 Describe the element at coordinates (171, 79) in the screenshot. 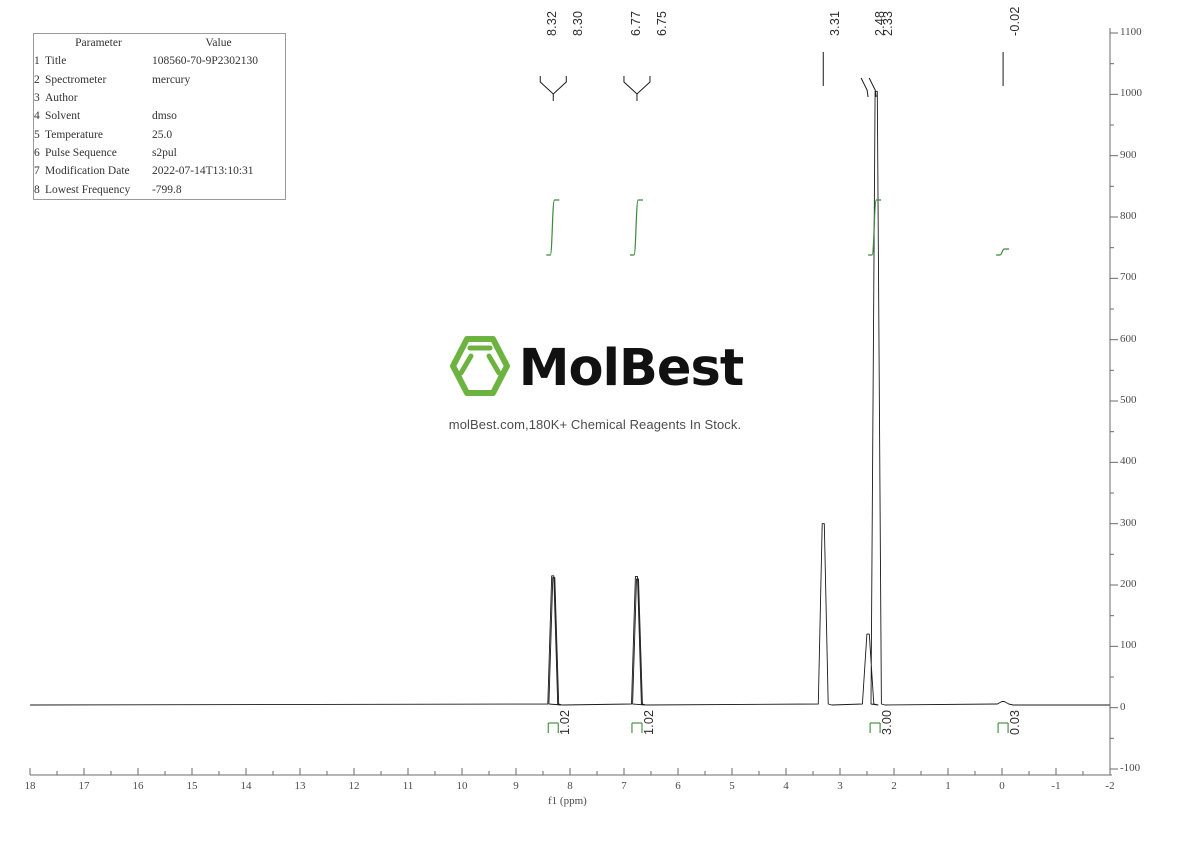

I see `row-value: mercury` at that location.